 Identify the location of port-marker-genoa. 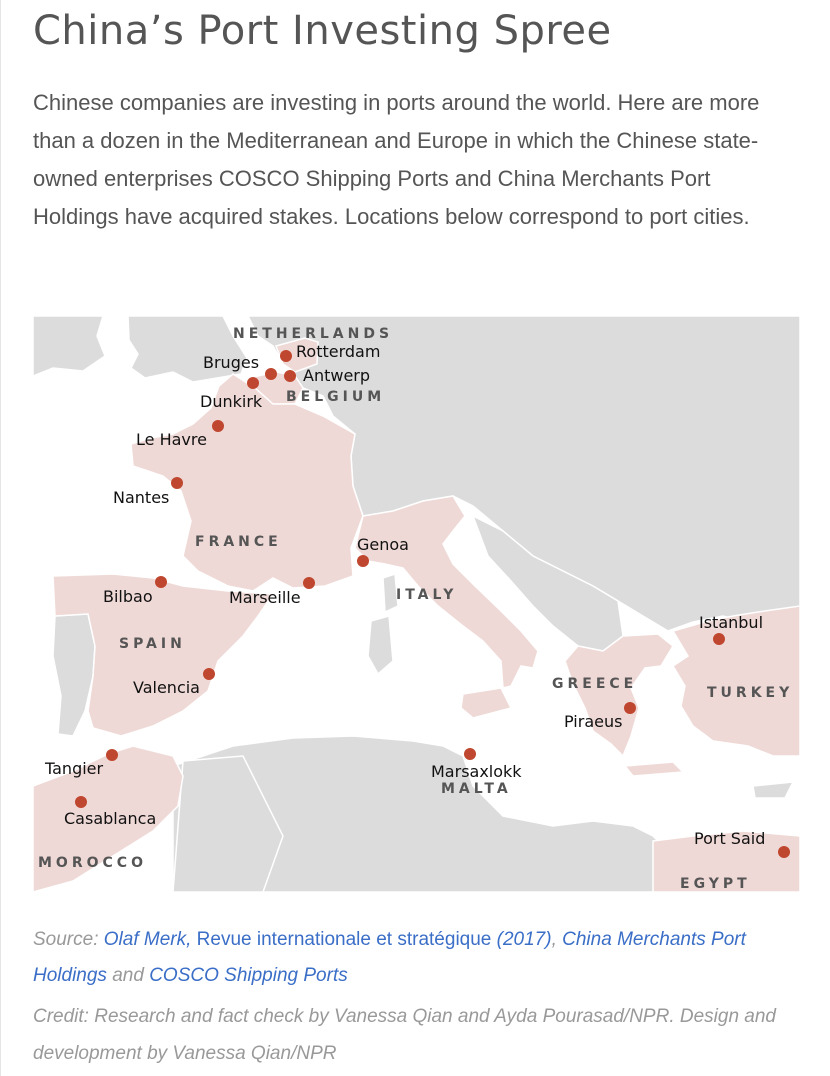
(363, 561).